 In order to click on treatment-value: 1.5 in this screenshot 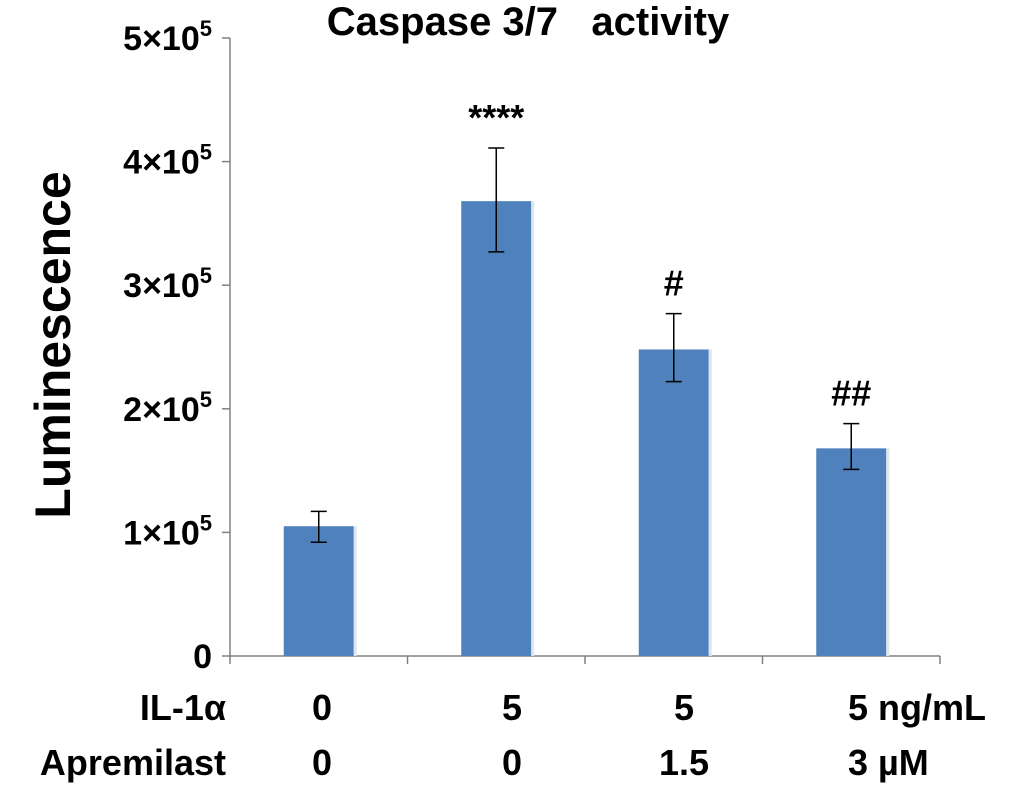, I will do `click(684, 762)`.